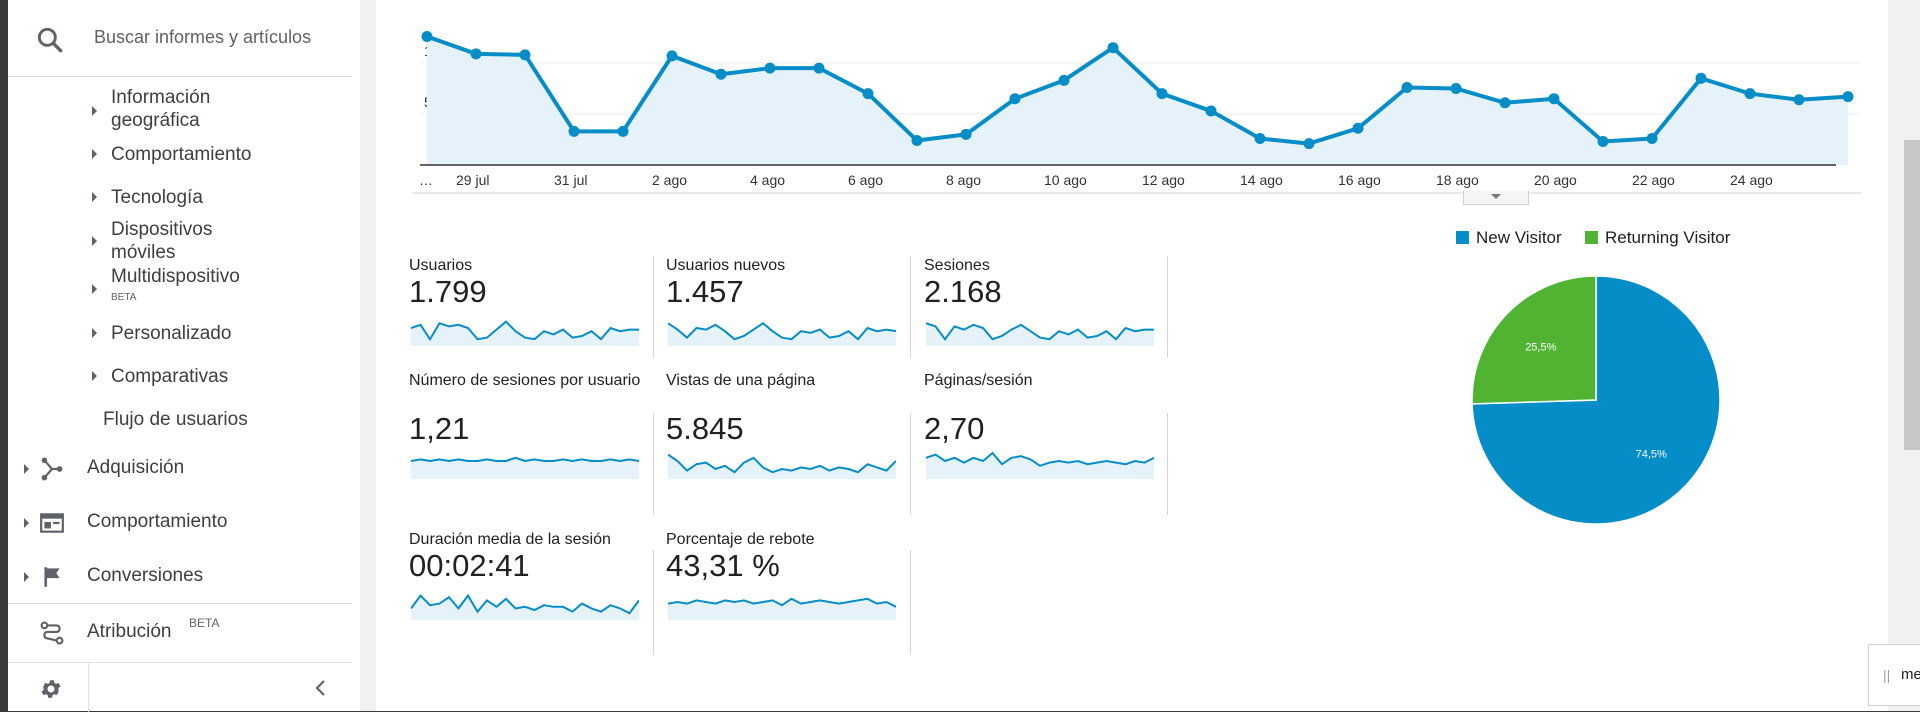 The width and height of the screenshot is (1920, 712). Describe the element at coordinates (180, 633) in the screenshot. I see `sidebar-item-attribution: Atribución BETA` at that location.